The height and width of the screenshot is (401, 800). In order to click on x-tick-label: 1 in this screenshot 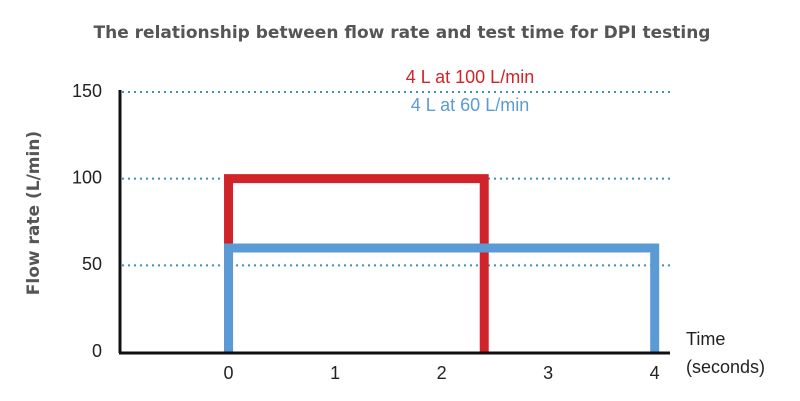, I will do `click(335, 373)`.